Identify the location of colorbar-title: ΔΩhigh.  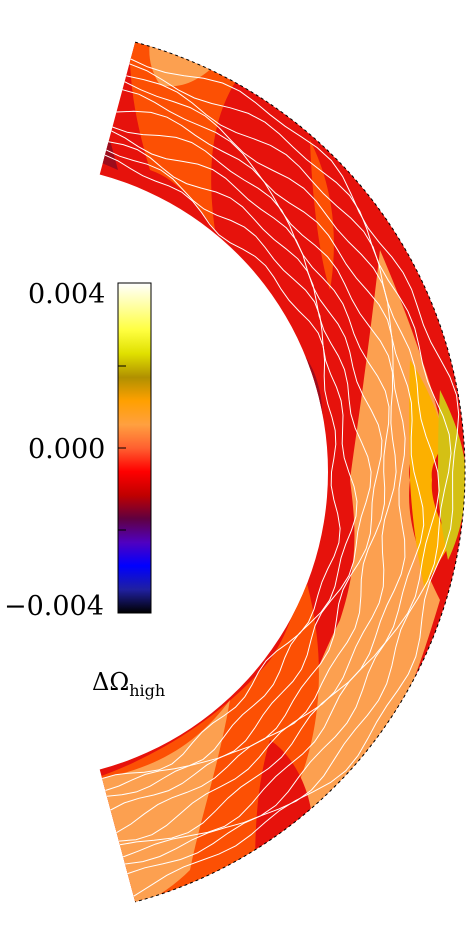
(128, 684).